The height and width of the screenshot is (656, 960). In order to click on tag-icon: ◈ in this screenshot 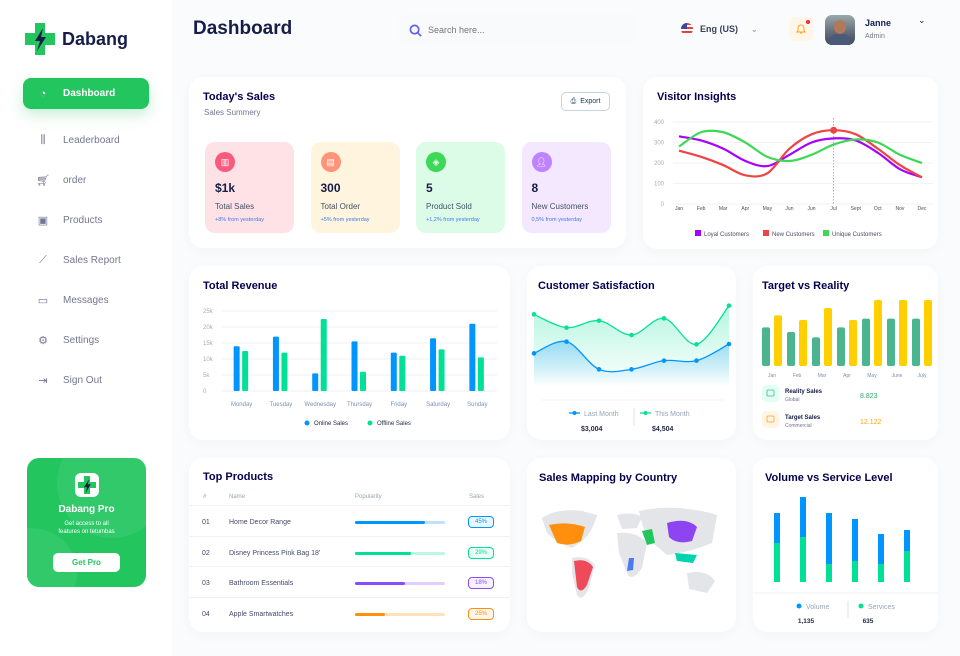, I will do `click(436, 162)`.